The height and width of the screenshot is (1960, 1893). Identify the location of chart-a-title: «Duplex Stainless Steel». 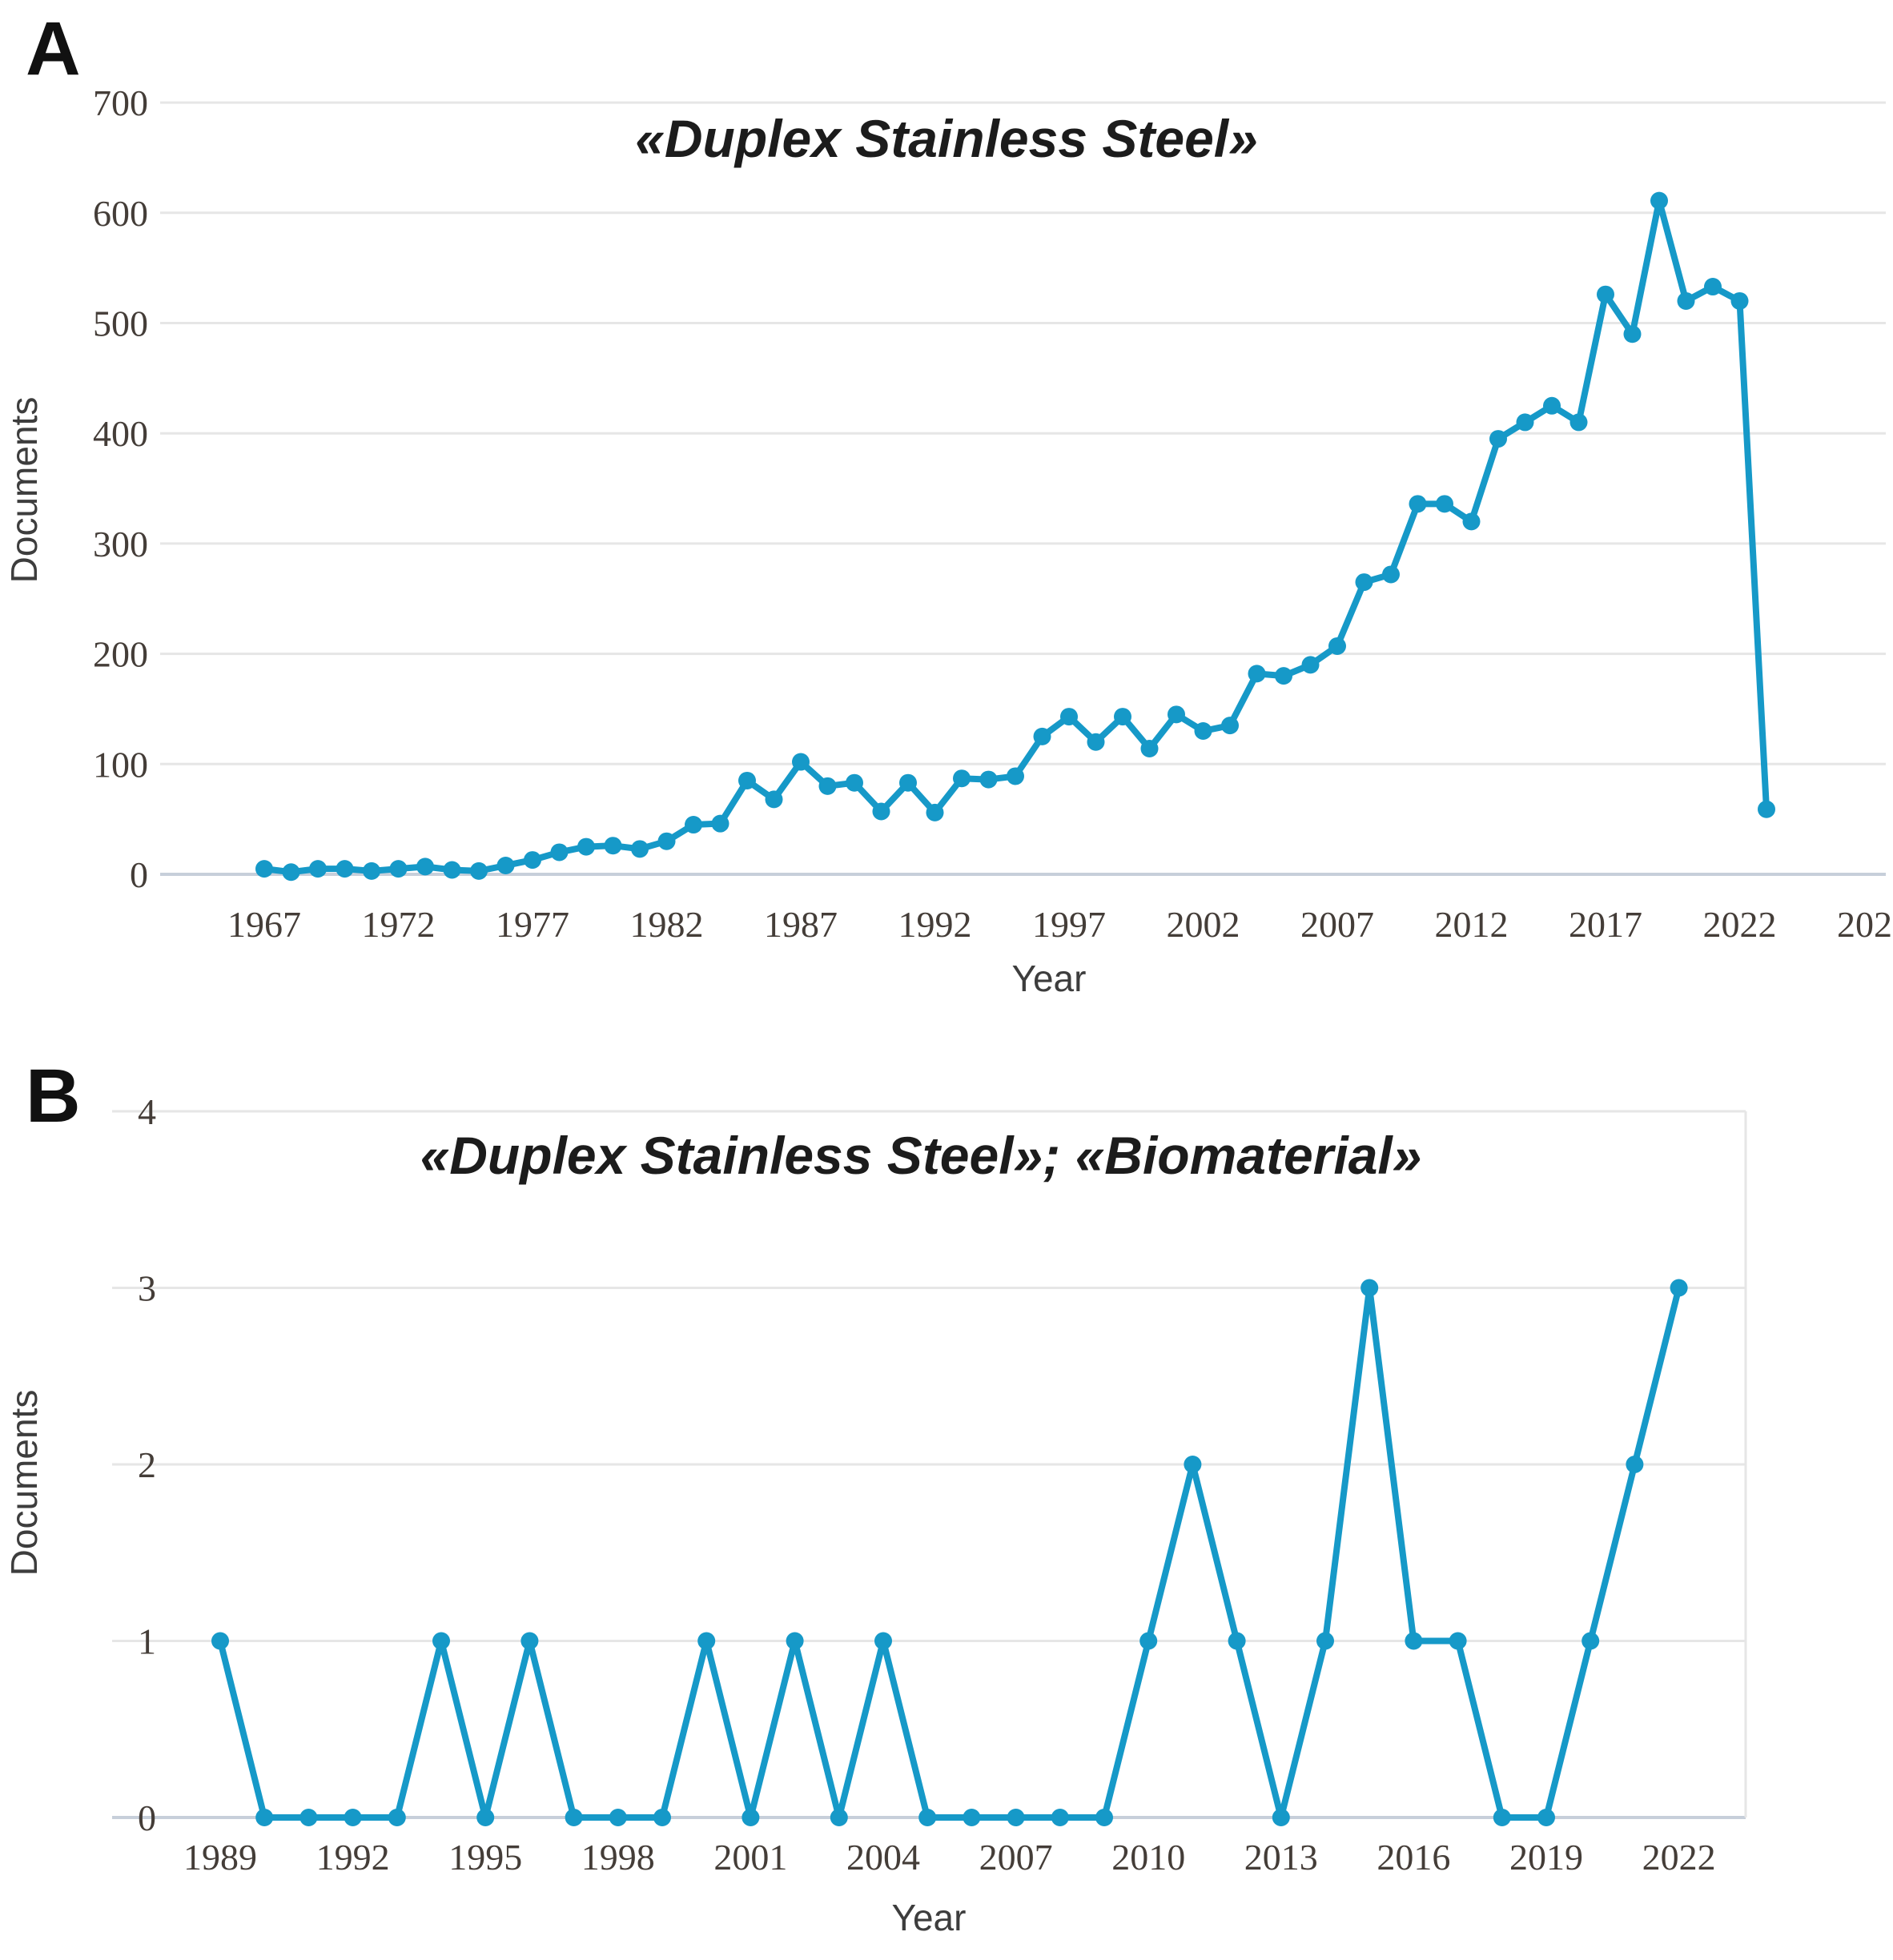
(946, 139).